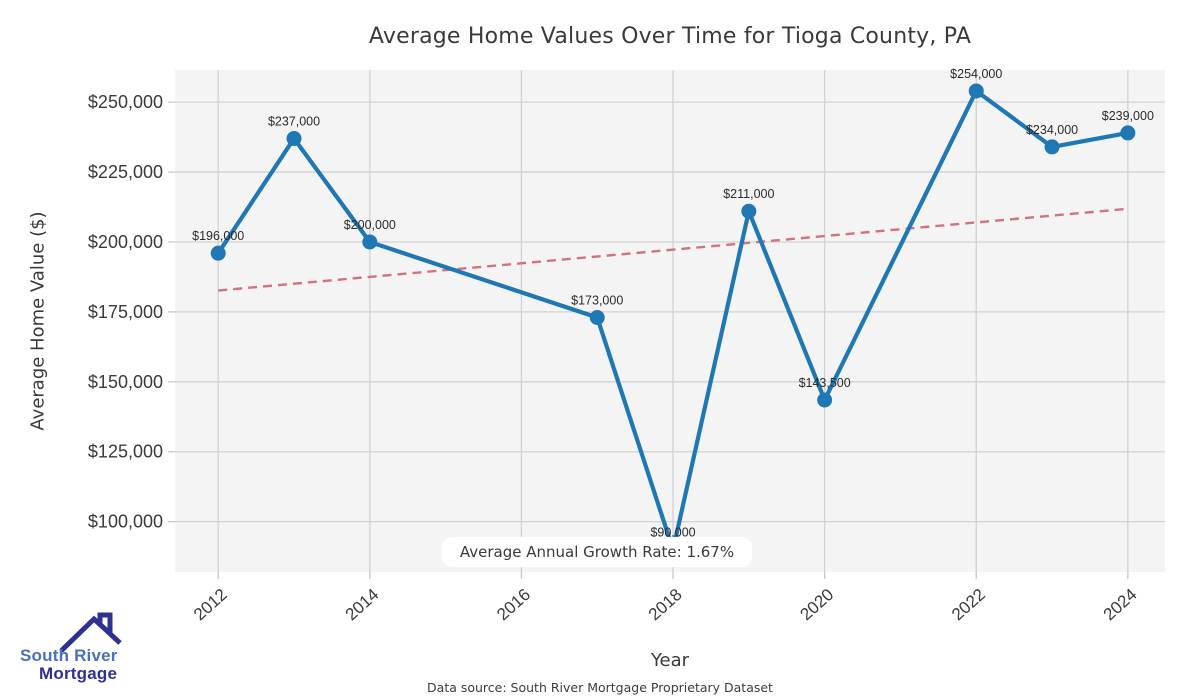  I want to click on growth-rate-annotation: Average Annual Growth Rate: 1.67%, so click(597, 552).